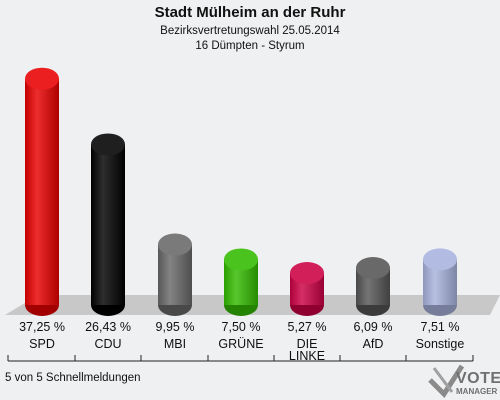 This screenshot has width=500, height=400. Describe the element at coordinates (446, 381) in the screenshot. I see `checkmark-x-icon` at that location.